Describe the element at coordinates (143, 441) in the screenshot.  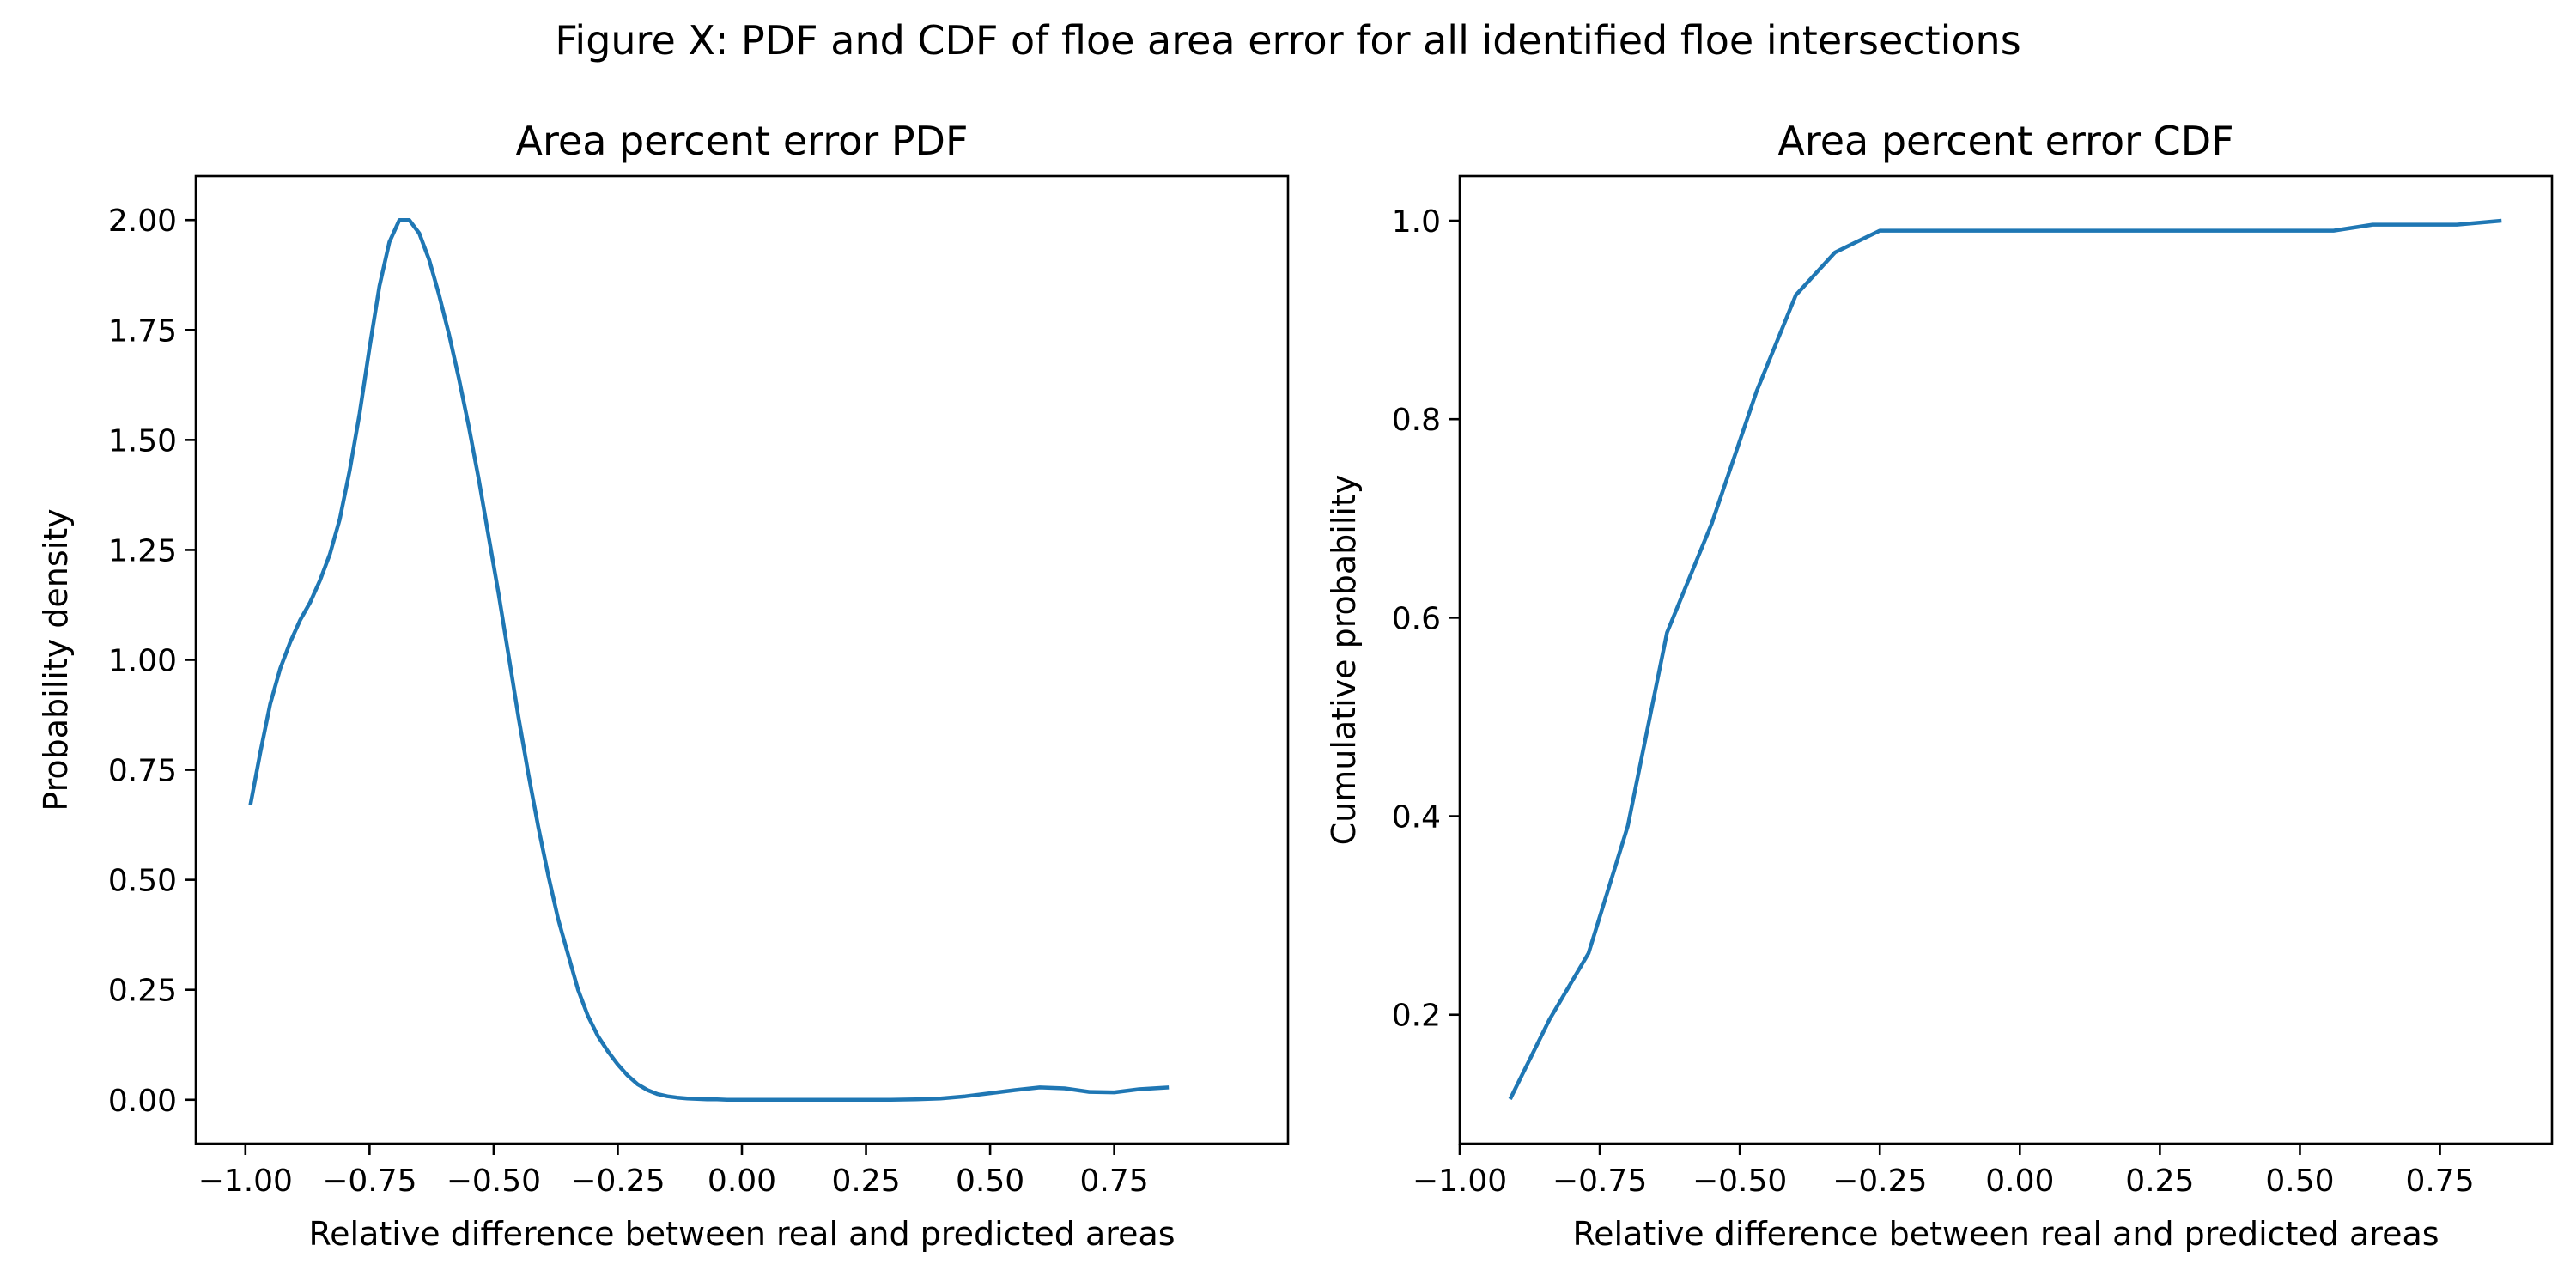
I see `pdf-y-tick-label: 1.50` at that location.